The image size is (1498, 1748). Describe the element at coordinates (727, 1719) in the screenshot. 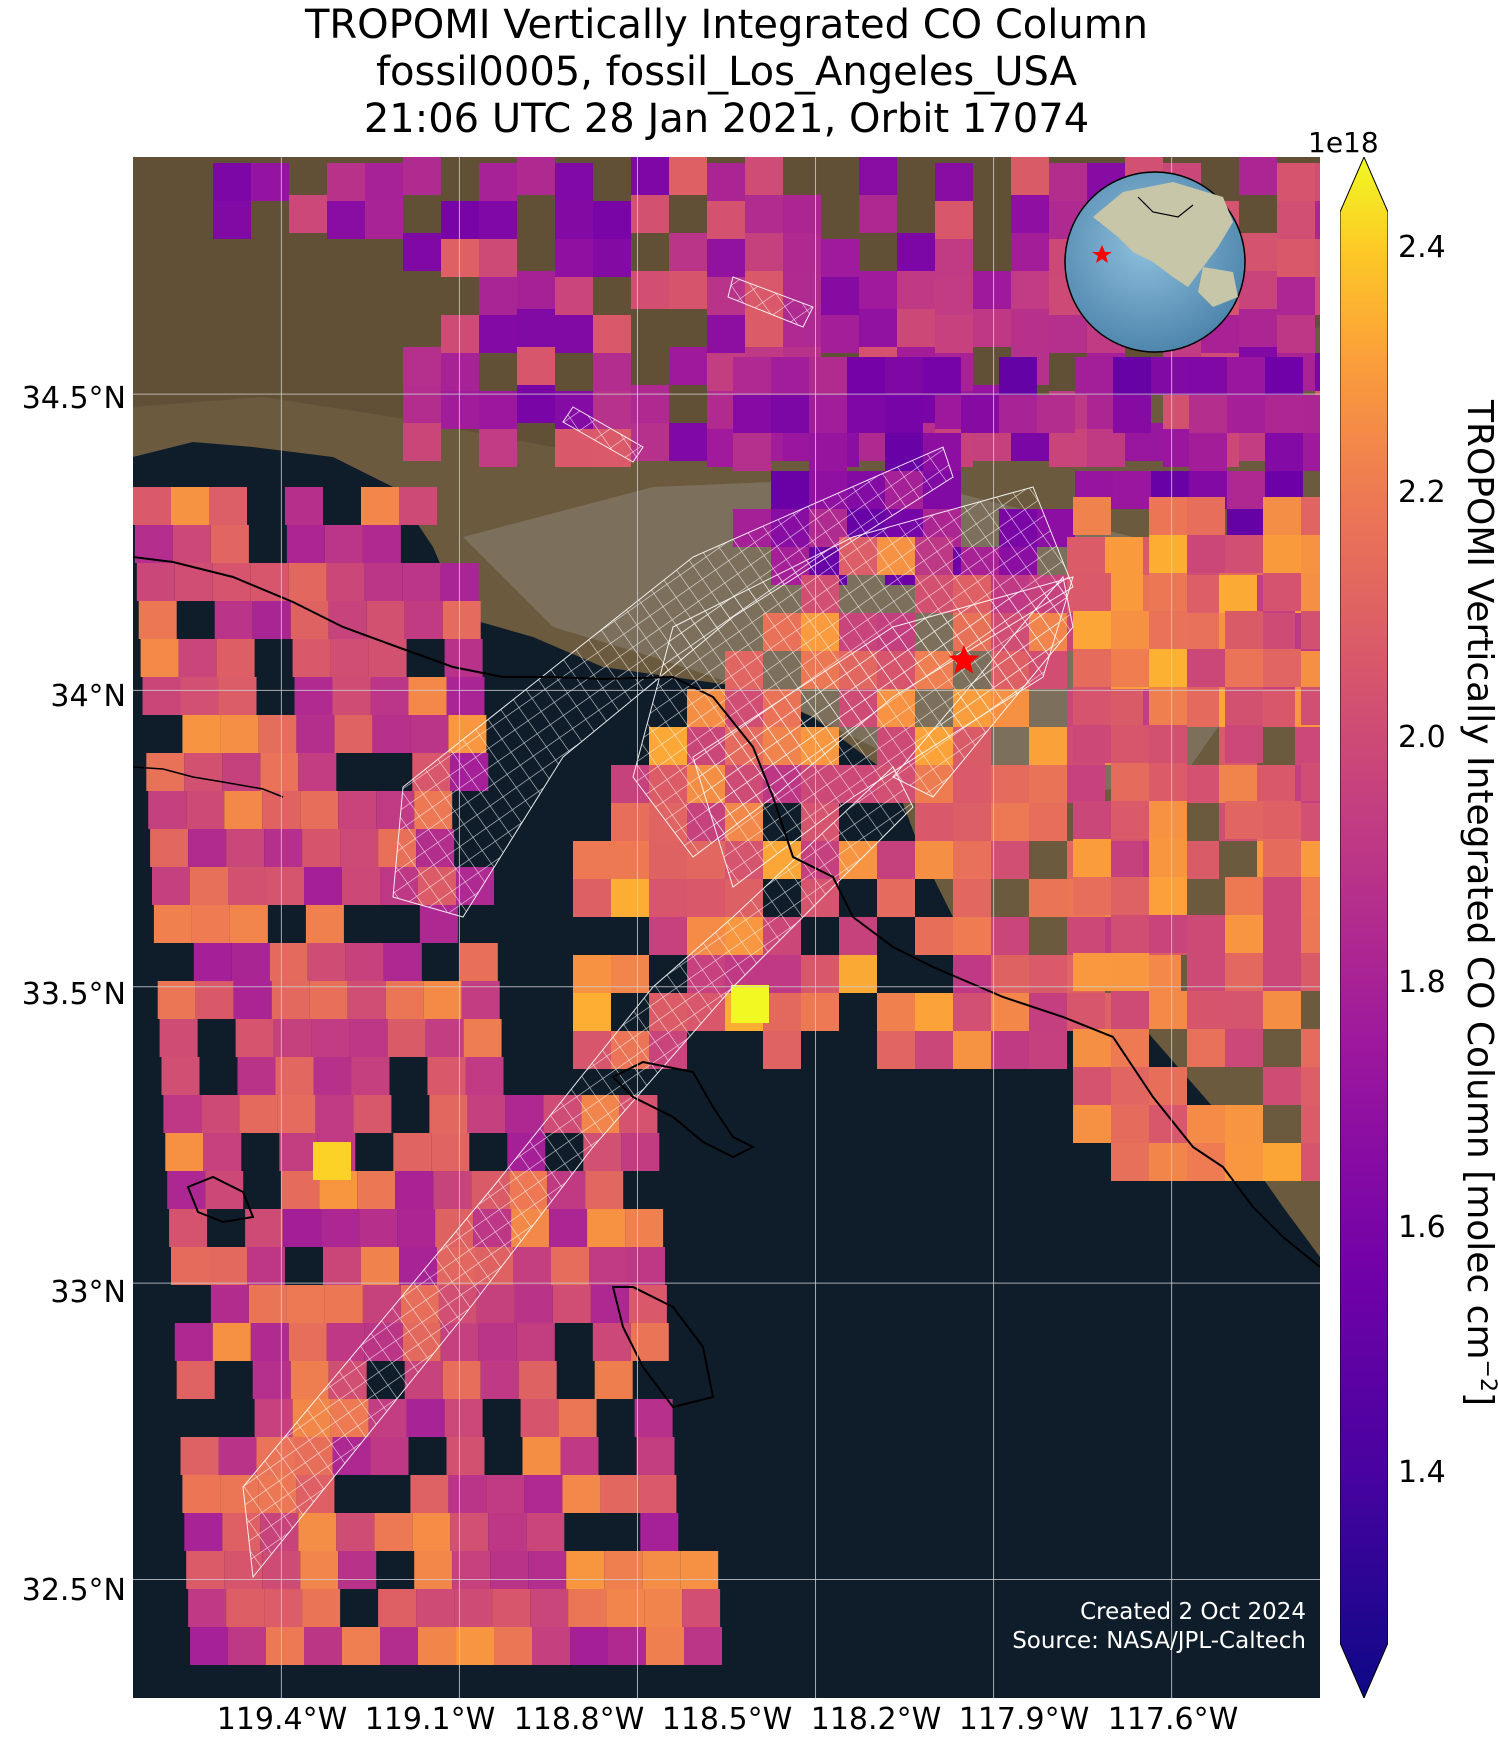

I see `lon-tick-label: 118.5°W` at that location.